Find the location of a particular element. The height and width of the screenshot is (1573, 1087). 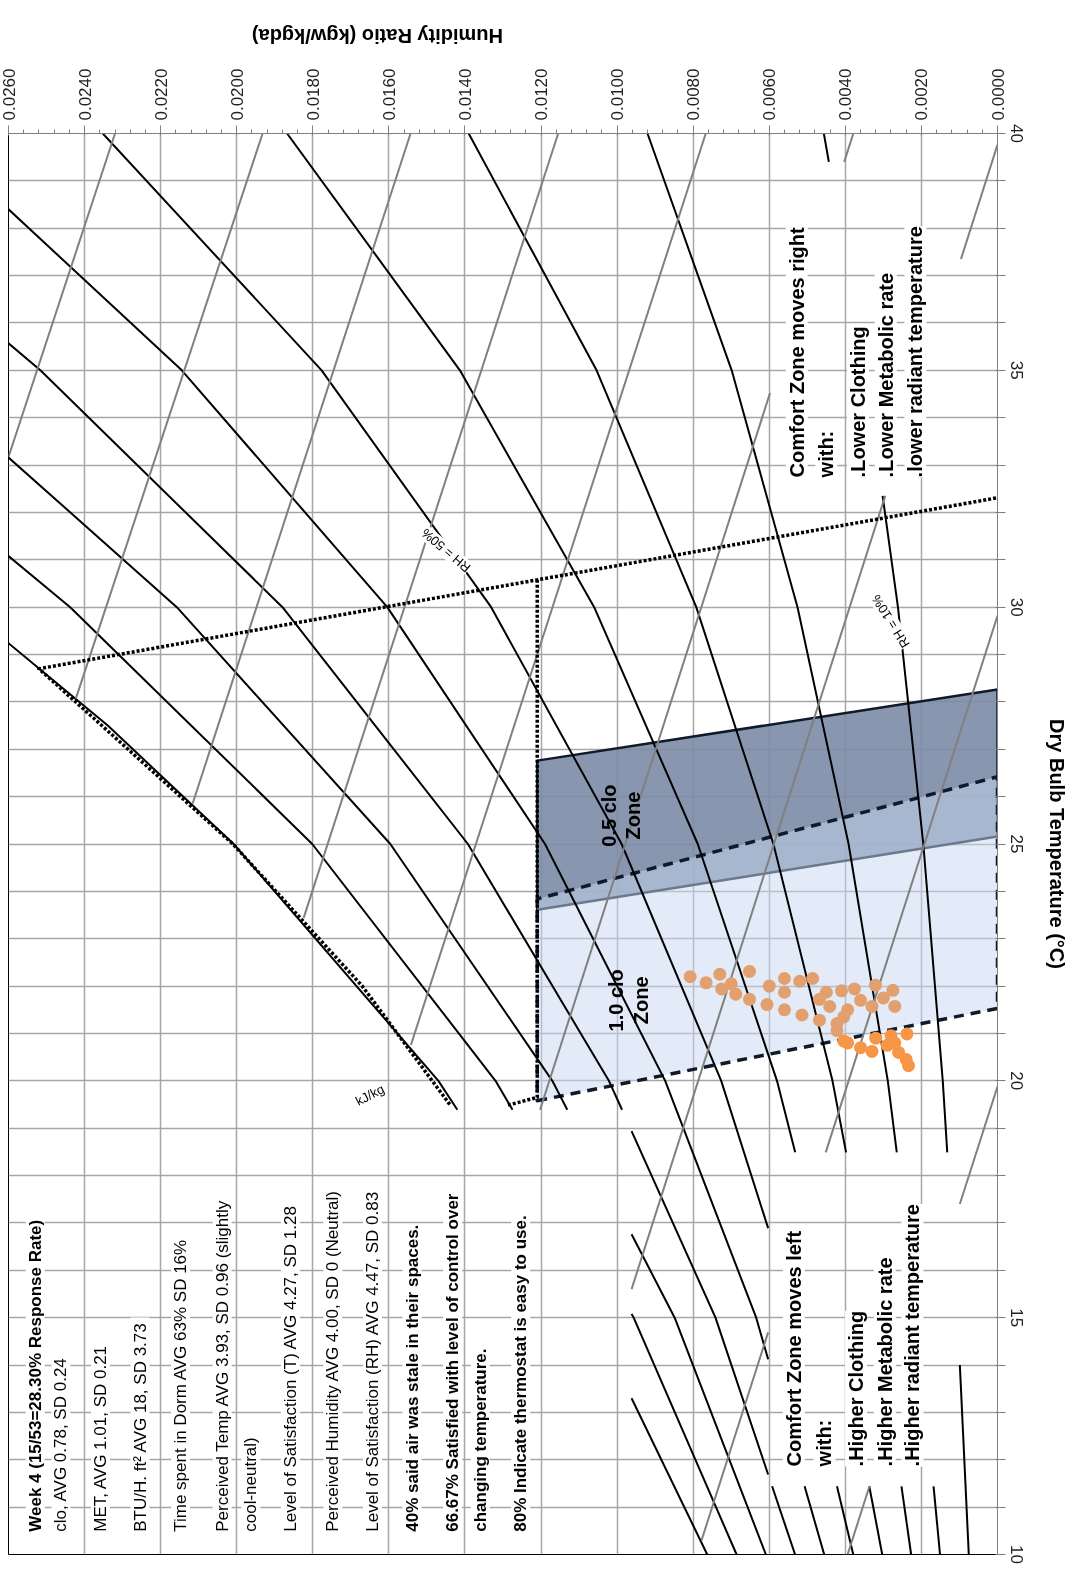

x-tick-label: 0.0120 is located at coordinates (542, 94).